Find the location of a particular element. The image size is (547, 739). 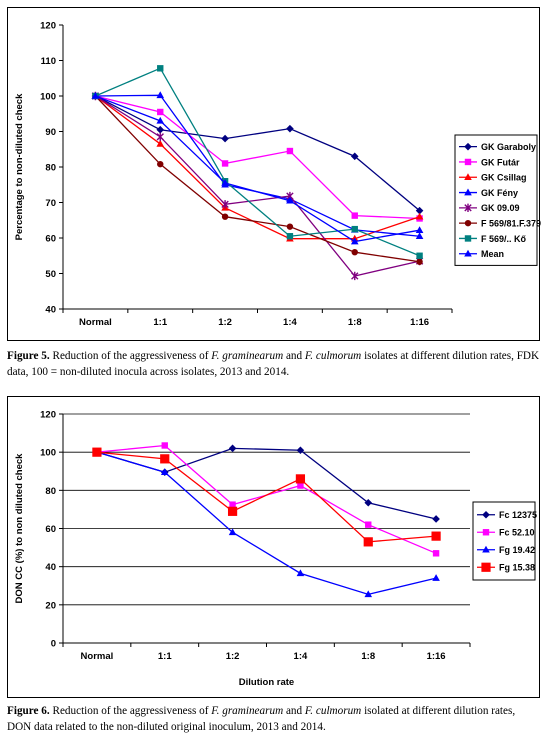

y-tick-label: 50 is located at coordinates (50, 274).